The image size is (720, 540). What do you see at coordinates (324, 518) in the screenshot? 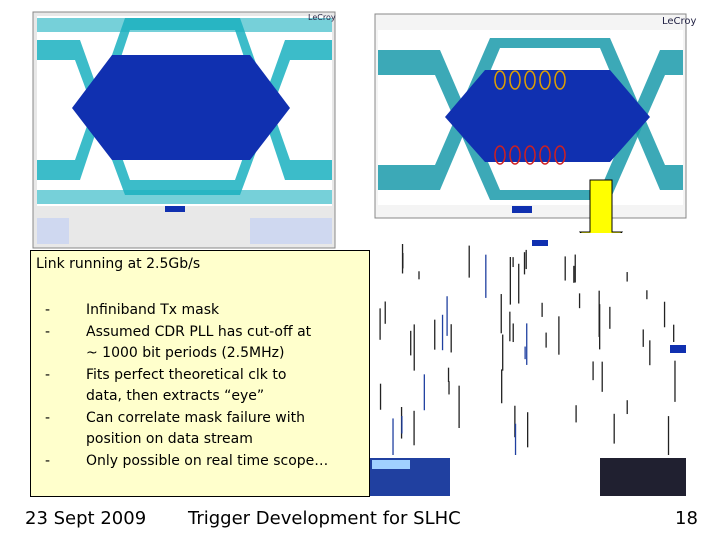
I see `footer-title: Trigger Development for SLHC` at bounding box center [324, 518].